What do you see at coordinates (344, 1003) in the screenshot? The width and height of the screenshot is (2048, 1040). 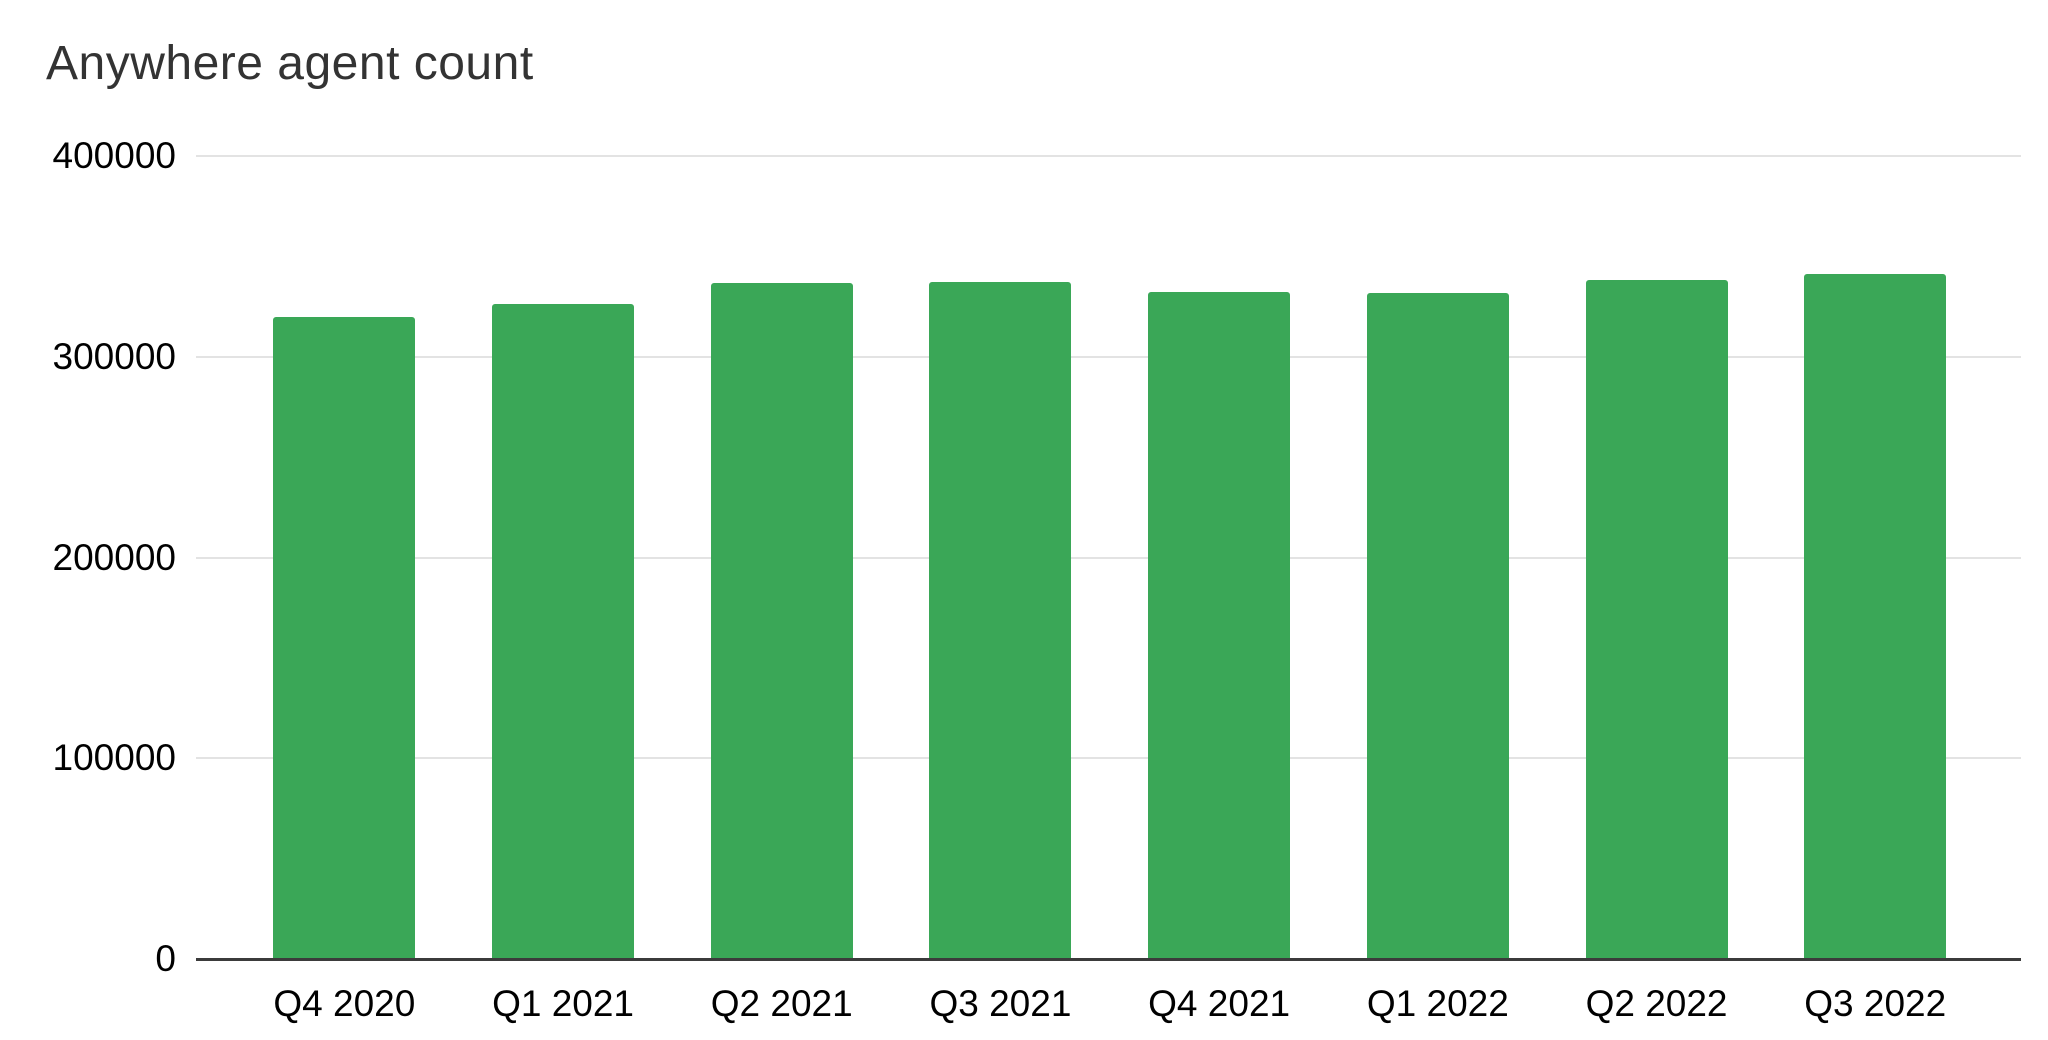 I see `x-axis-tick-label: Q4 2020` at bounding box center [344, 1003].